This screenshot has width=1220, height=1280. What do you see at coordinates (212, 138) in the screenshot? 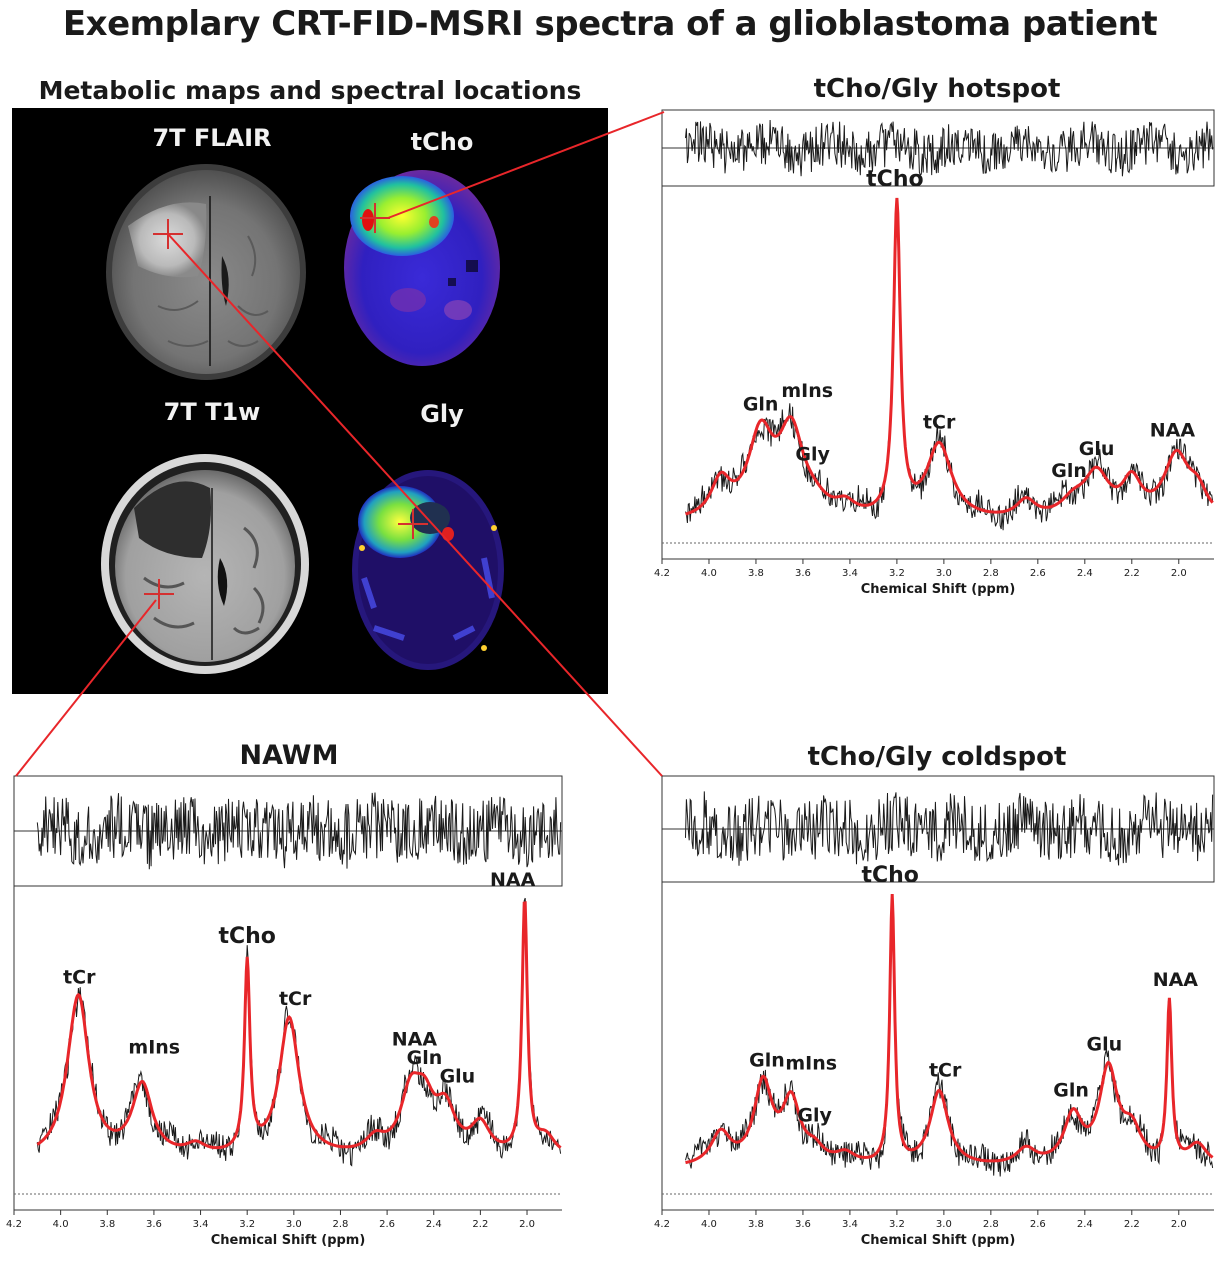
I see `flair-label: 7T FLAIR` at bounding box center [212, 138].